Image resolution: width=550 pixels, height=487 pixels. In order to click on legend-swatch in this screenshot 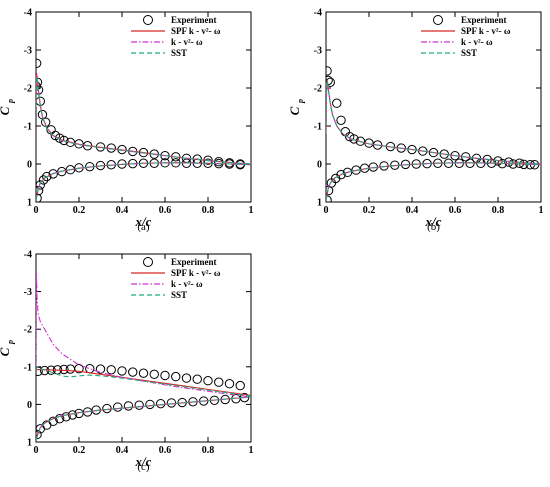, I will do `click(438, 20)`.